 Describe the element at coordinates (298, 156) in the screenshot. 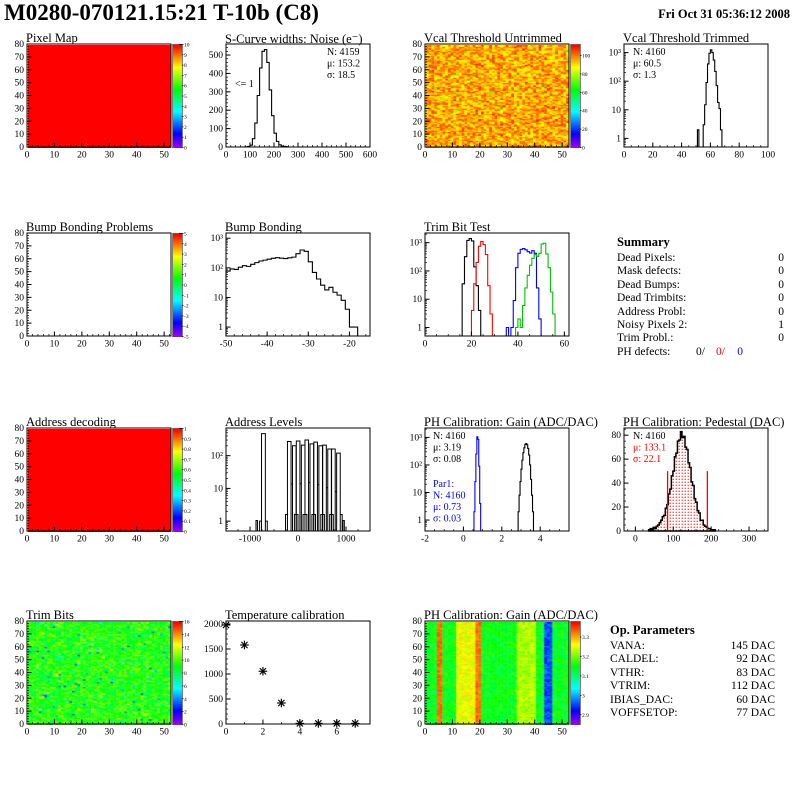

I see `svg-text: 300` at that location.